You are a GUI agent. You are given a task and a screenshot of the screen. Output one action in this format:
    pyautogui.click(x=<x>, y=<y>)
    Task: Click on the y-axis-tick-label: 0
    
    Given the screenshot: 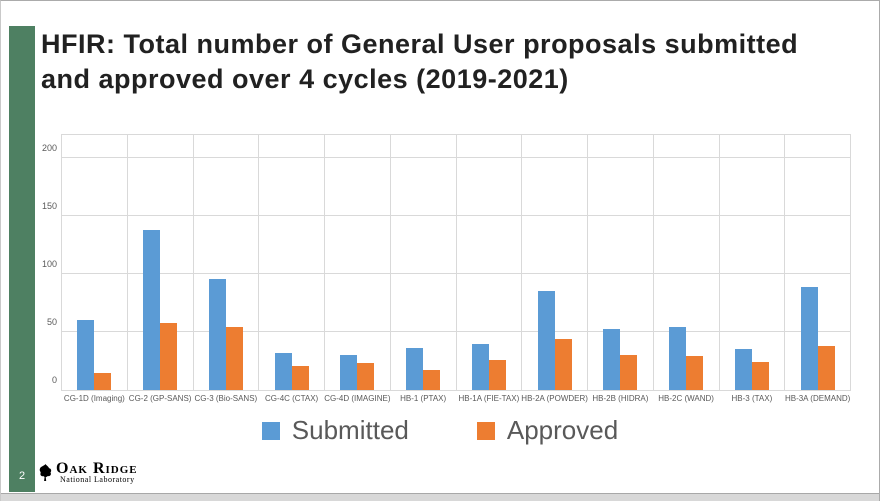 What is the action you would take?
    pyautogui.click(x=54, y=380)
    